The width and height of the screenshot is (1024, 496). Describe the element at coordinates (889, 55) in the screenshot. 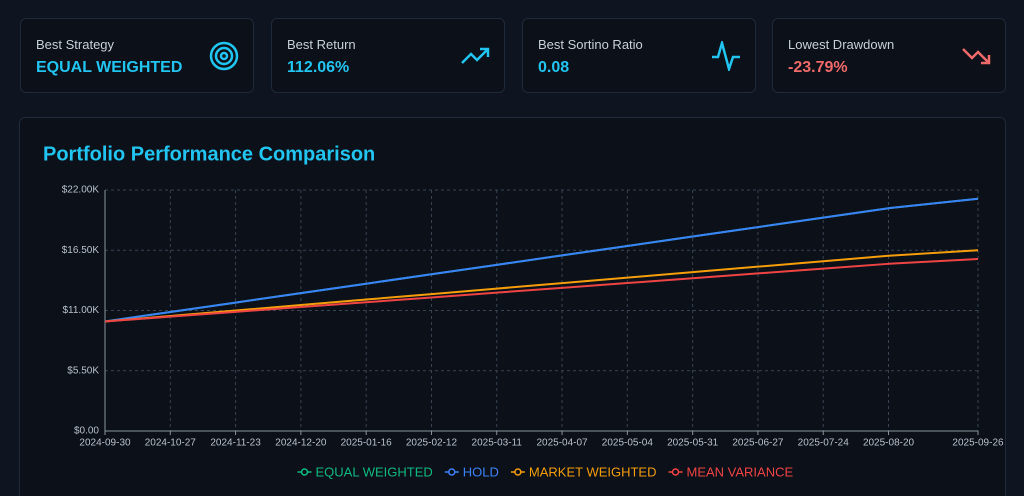

I see `stat-card: Lowest Drawdown -23.79%` at that location.